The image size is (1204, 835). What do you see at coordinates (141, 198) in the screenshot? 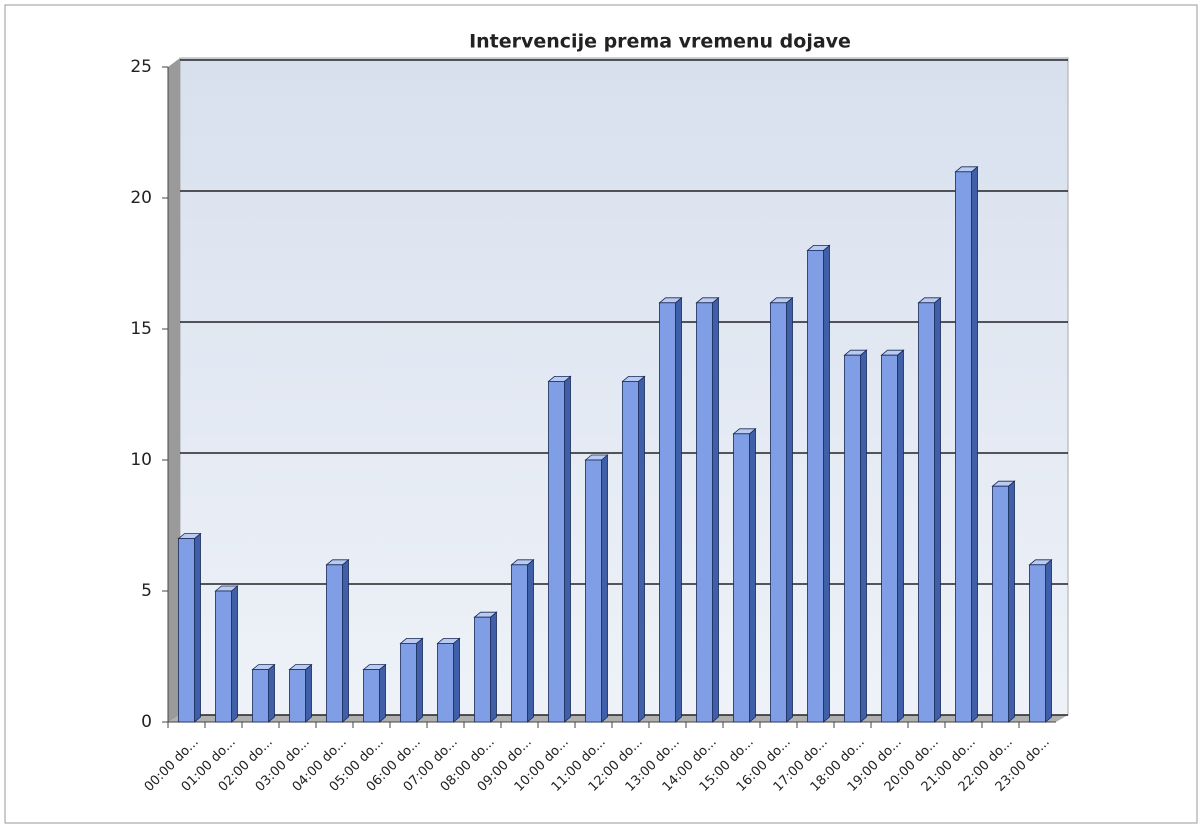
I see `y-tick-label: 20` at bounding box center [141, 198].